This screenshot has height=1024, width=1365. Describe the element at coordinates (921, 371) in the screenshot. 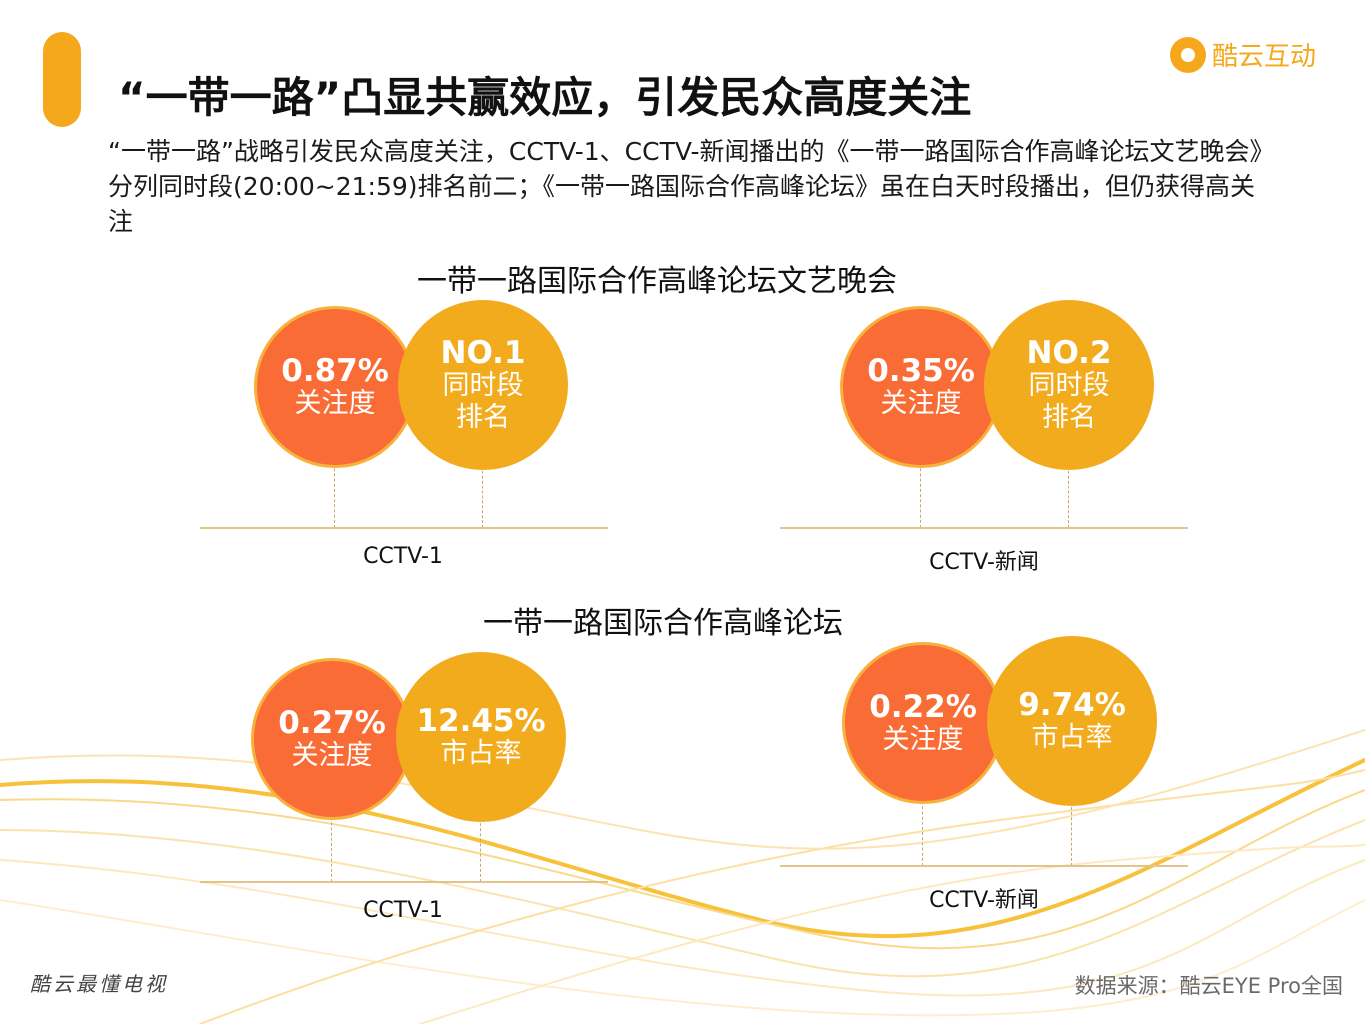

I see `attention-value: 0.35%` at that location.